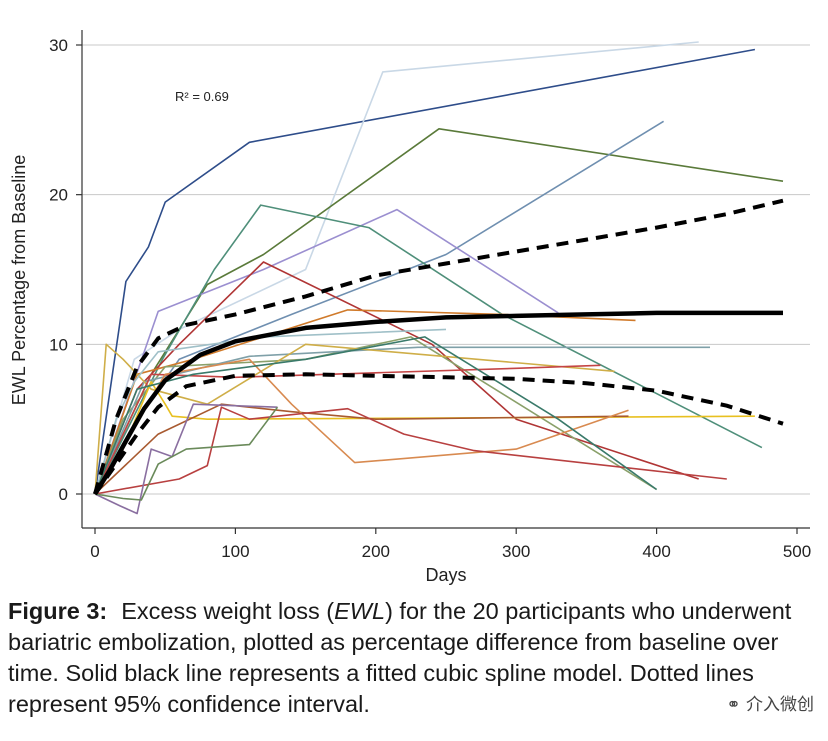 This screenshot has height=741, width=828. I want to click on y-tick-label-10: 10, so click(58, 344).